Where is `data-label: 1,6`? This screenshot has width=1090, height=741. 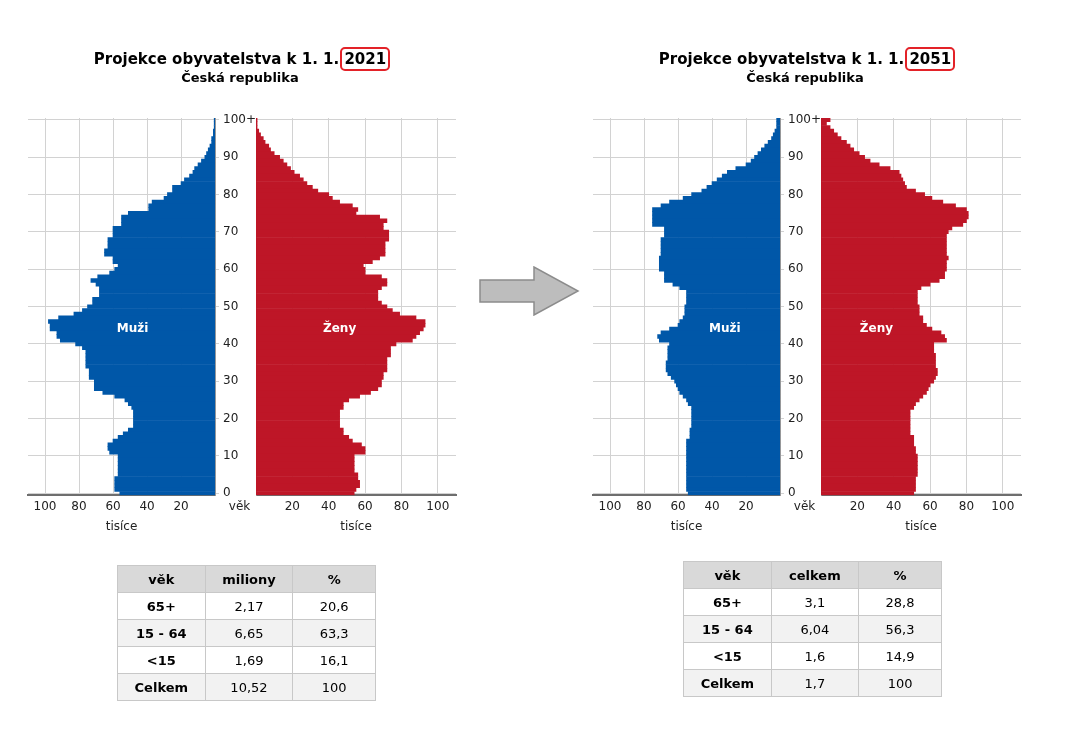 data-label: 1,6 is located at coordinates (815, 656).